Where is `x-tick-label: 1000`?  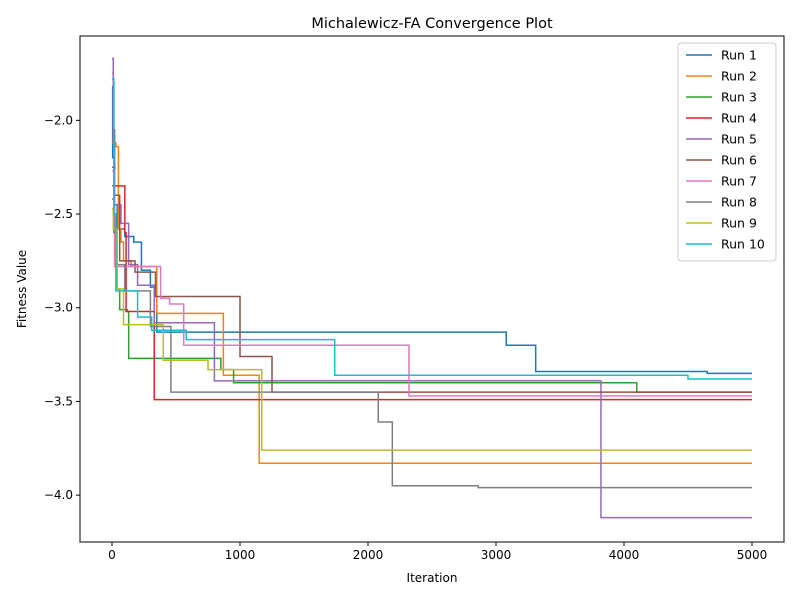 x-tick-label: 1000 is located at coordinates (240, 555).